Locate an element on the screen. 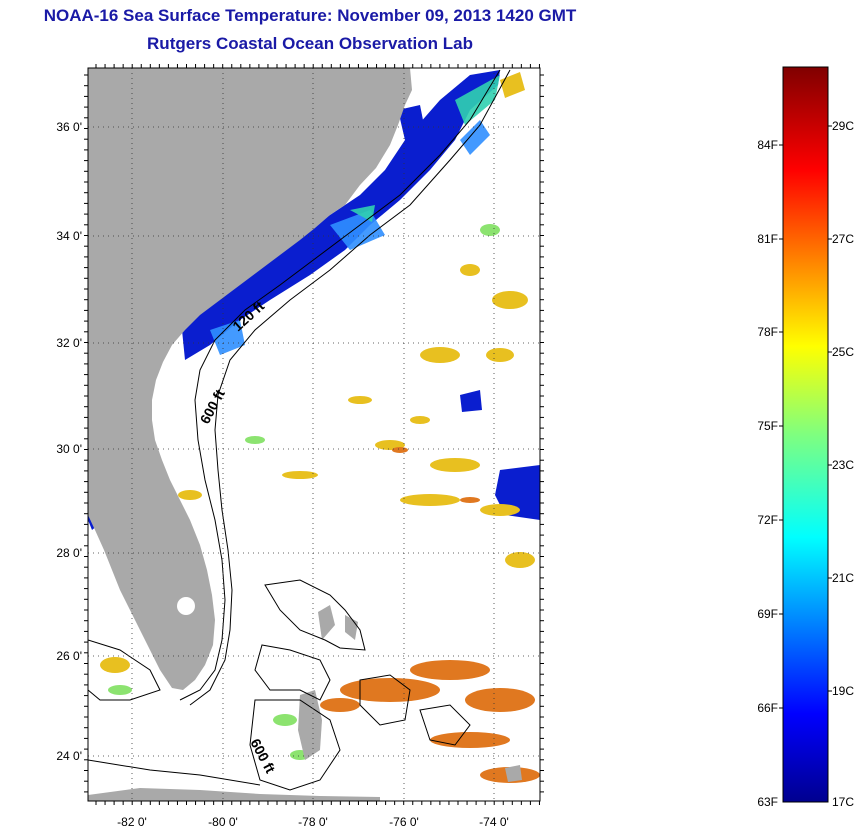  colorbar is located at coordinates (805, 434).